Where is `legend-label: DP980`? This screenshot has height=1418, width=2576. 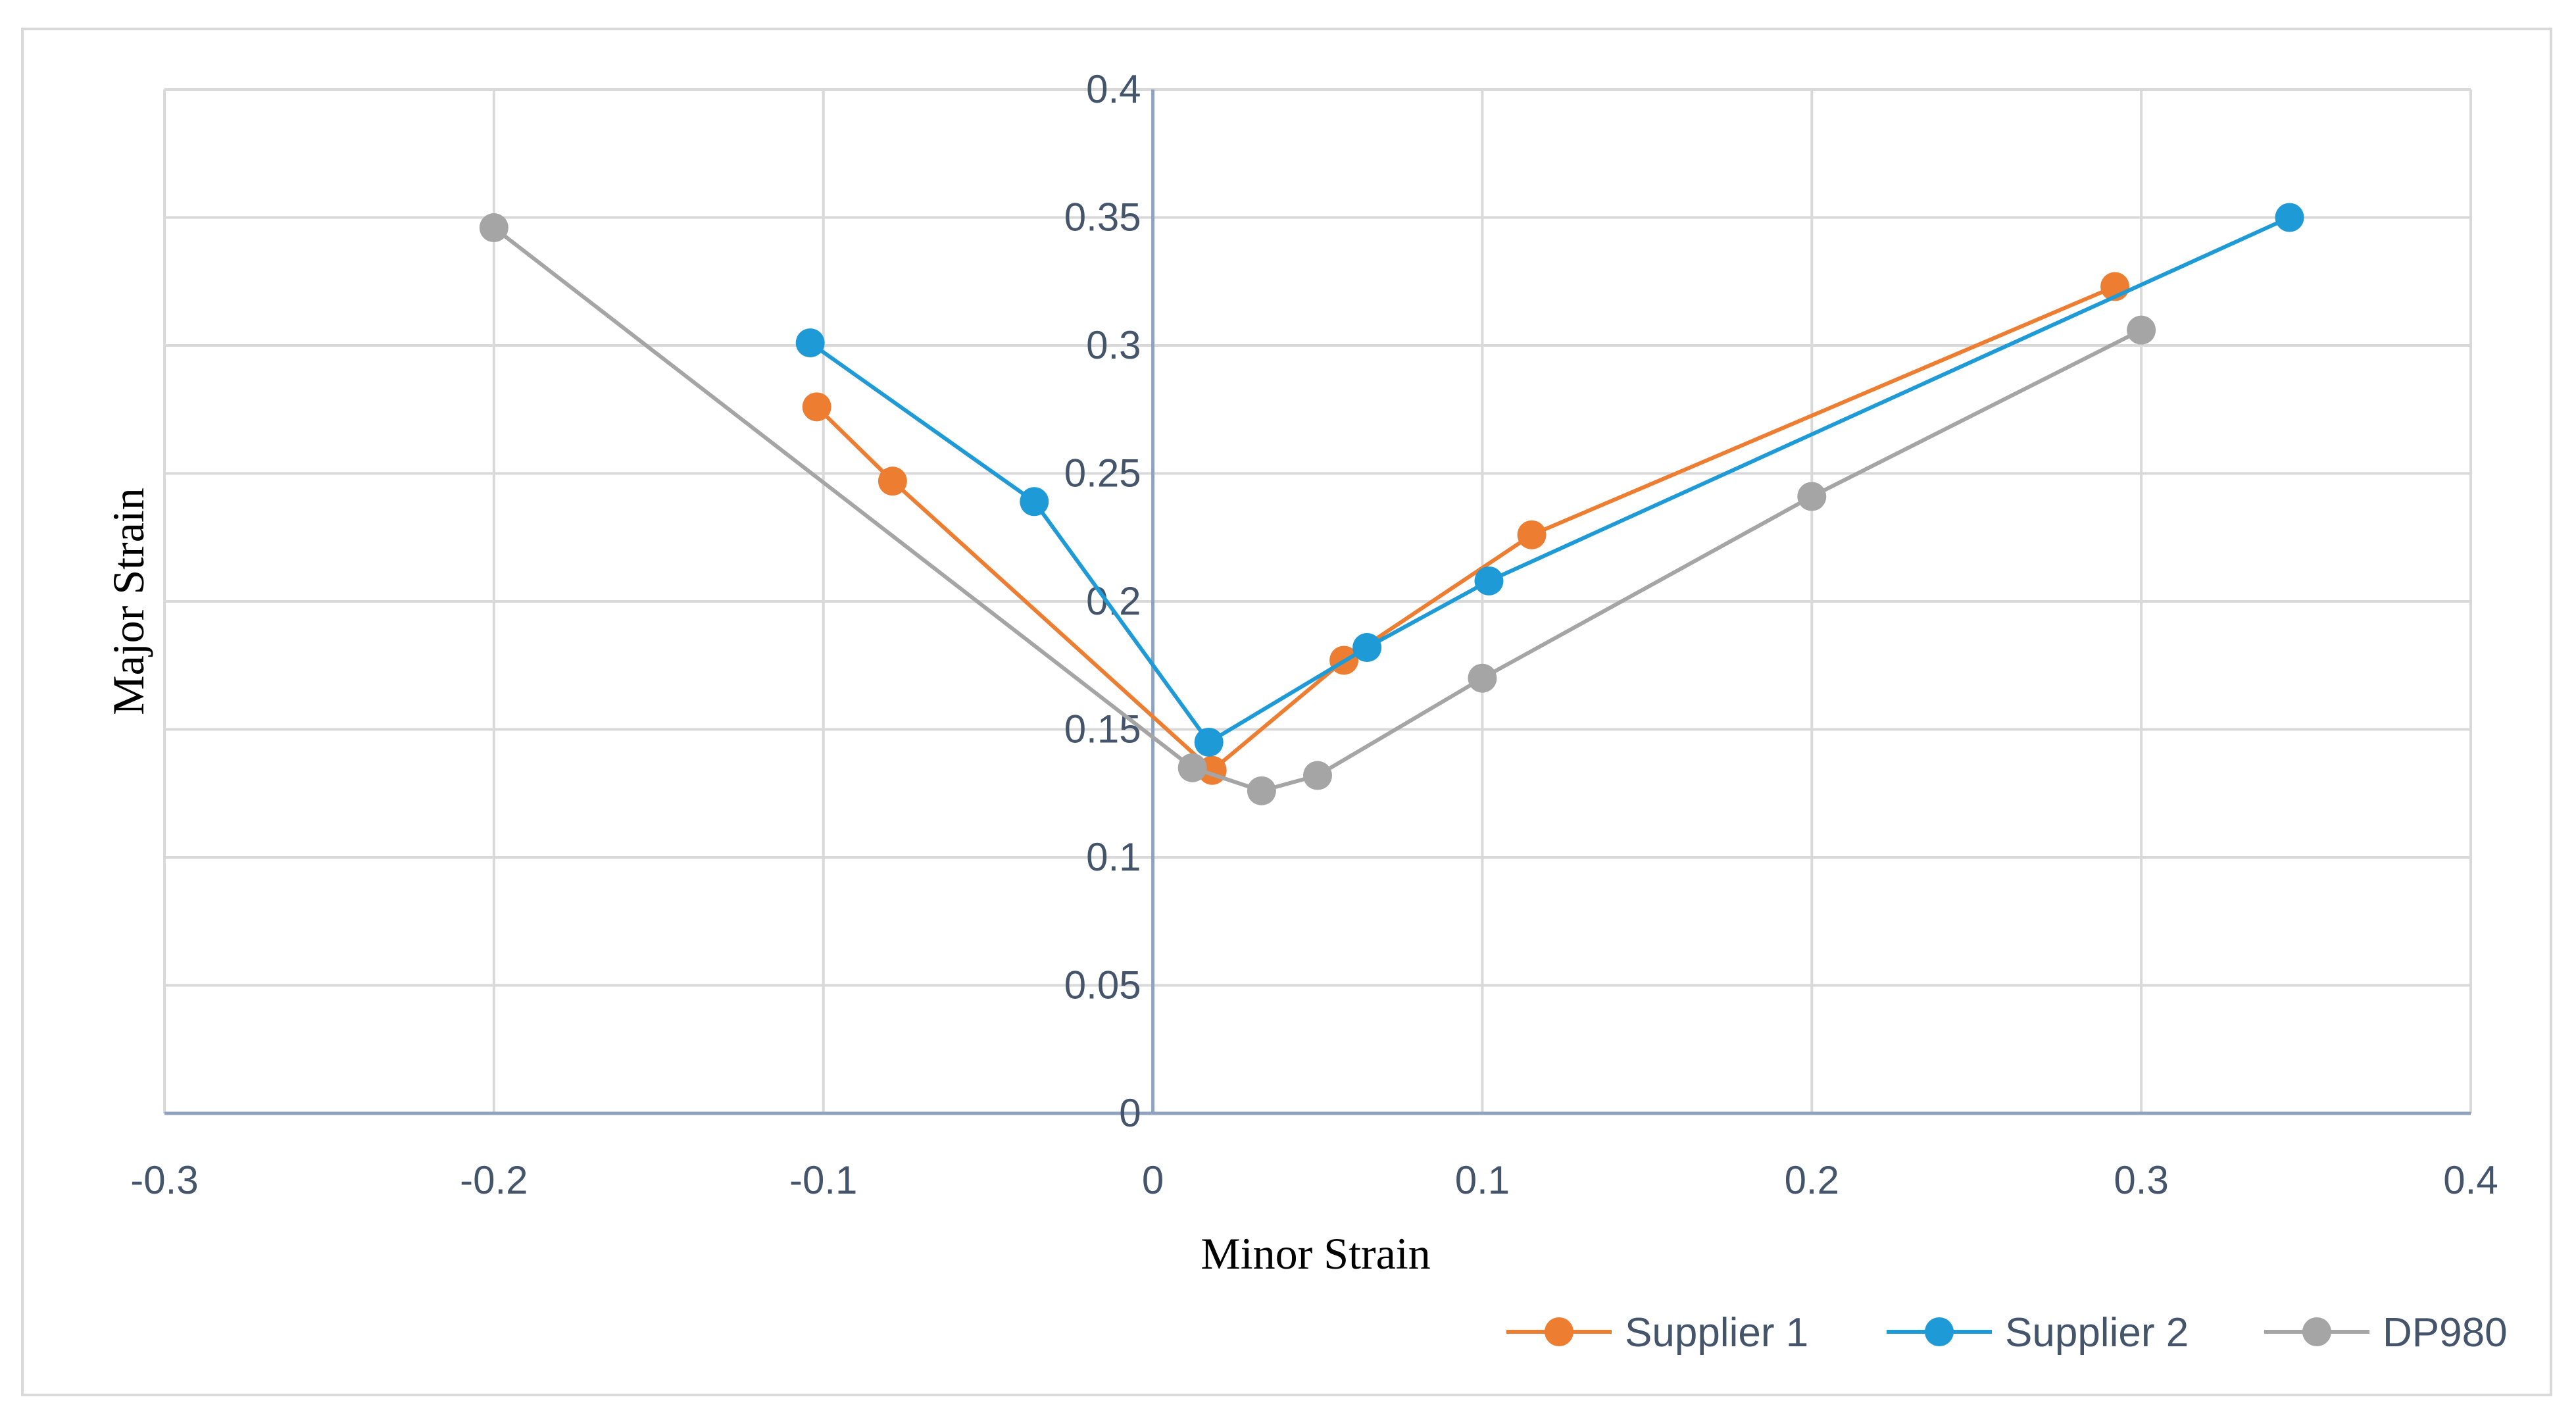
legend-label: DP980 is located at coordinates (2445, 1332).